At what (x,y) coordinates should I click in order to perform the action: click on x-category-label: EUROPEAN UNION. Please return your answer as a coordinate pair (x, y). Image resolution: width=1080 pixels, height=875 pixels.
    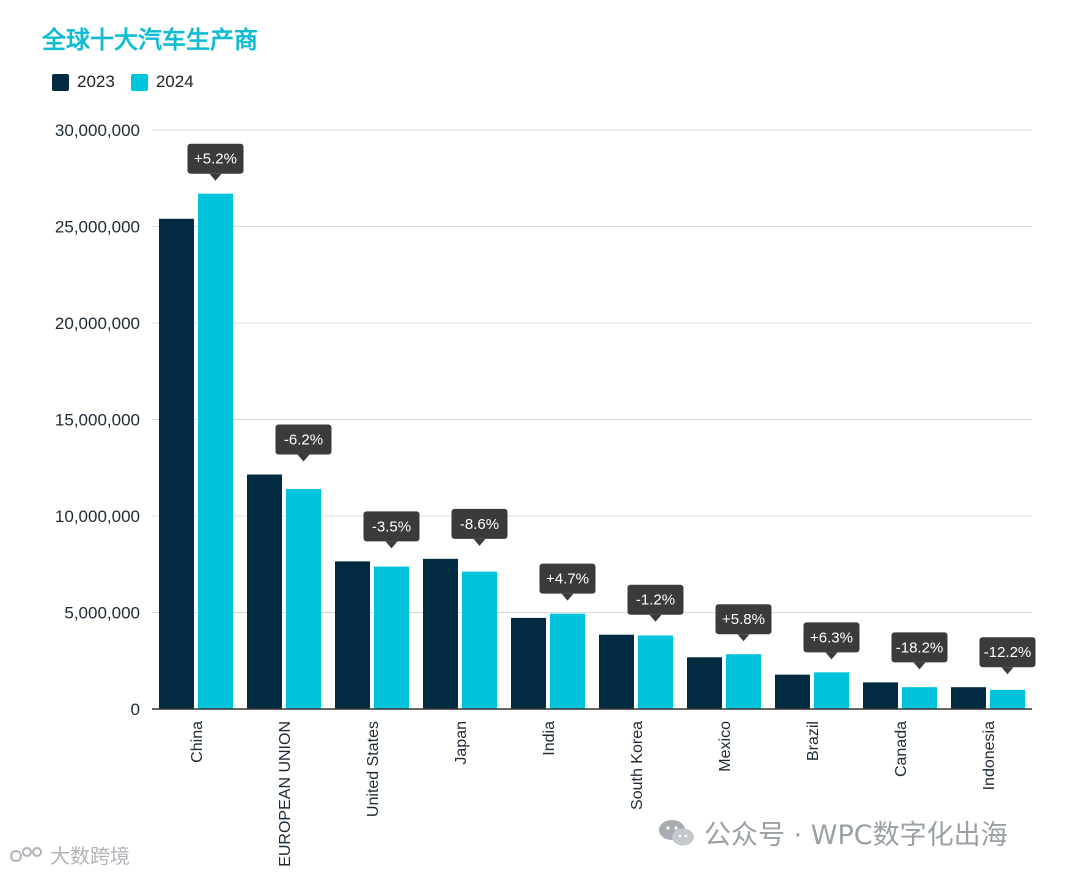
    Looking at the image, I should click on (285, 794).